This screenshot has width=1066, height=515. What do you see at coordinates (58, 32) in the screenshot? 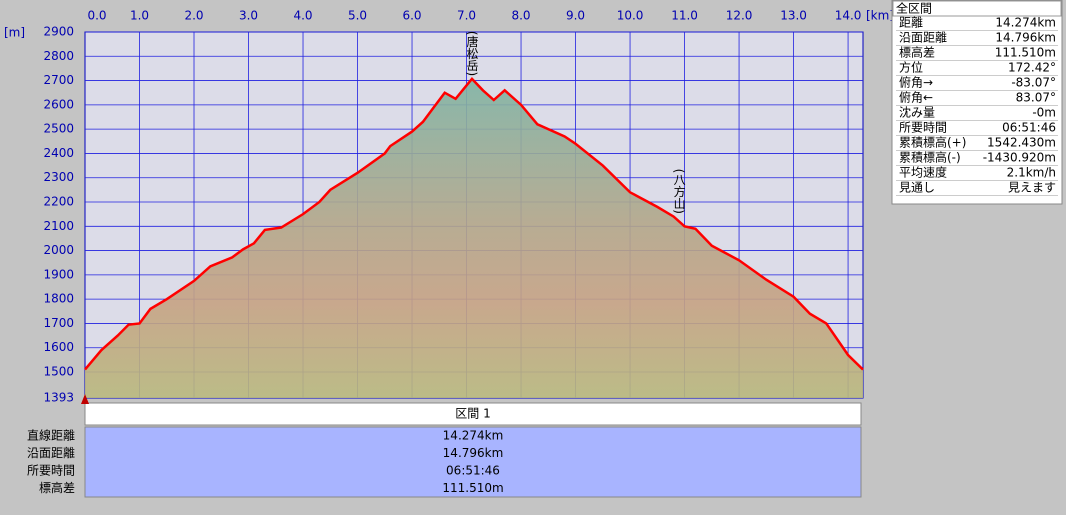
I see `y-tick-label: 2900` at bounding box center [58, 32].